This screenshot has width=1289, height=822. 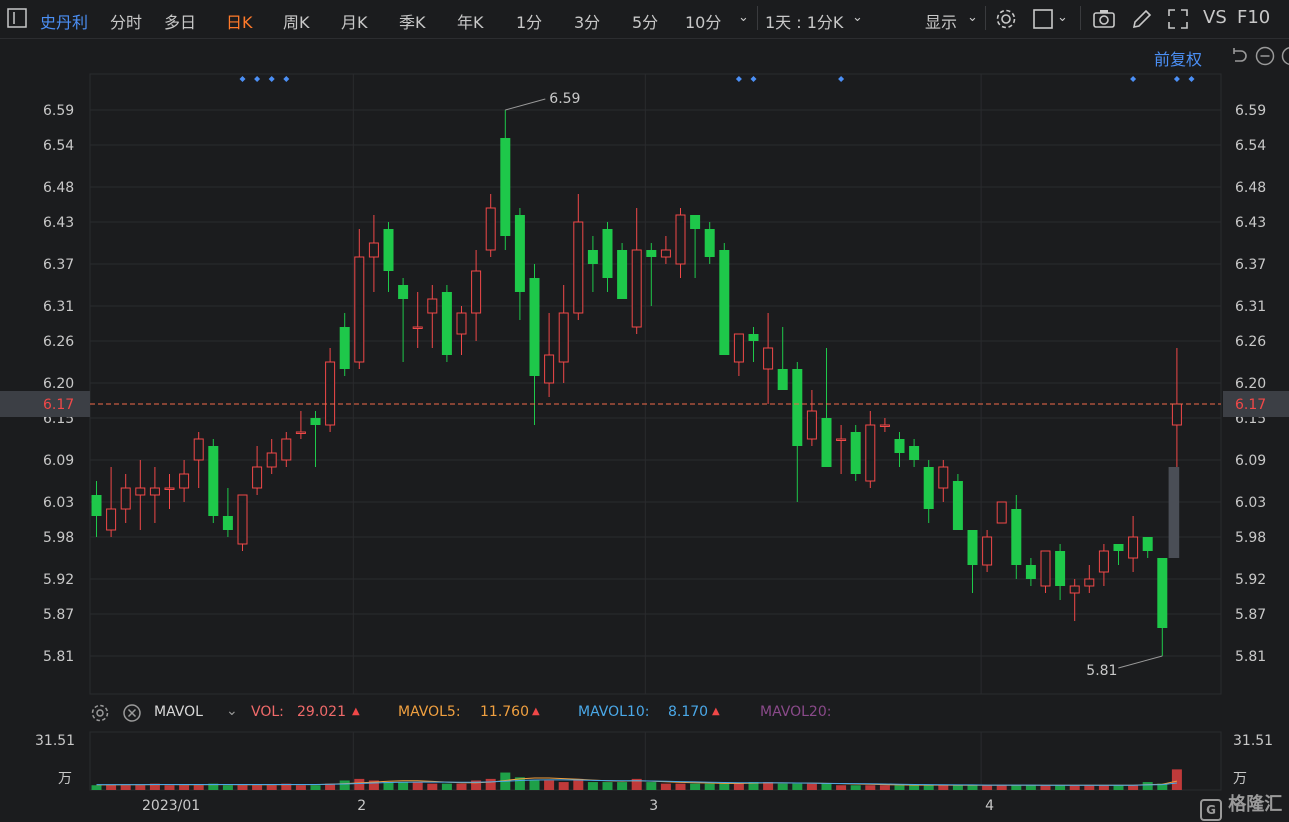 What do you see at coordinates (1284, 56) in the screenshot?
I see `zoom-in-icon` at bounding box center [1284, 56].